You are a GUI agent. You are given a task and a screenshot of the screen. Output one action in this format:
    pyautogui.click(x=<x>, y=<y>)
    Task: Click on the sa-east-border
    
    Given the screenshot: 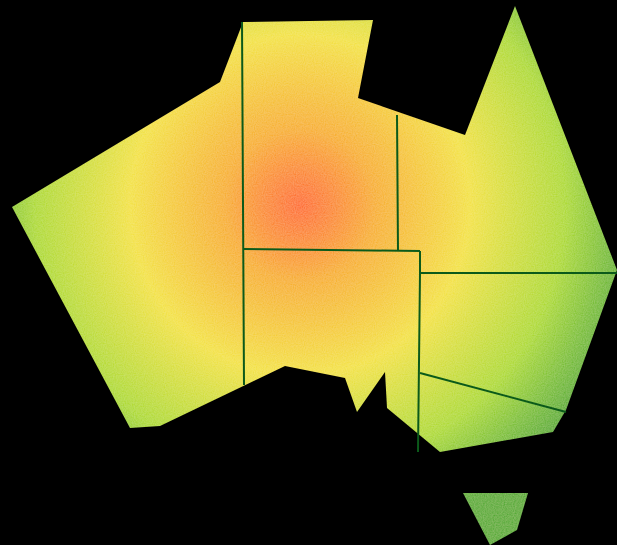 What is the action you would take?
    pyautogui.click(x=419, y=362)
    